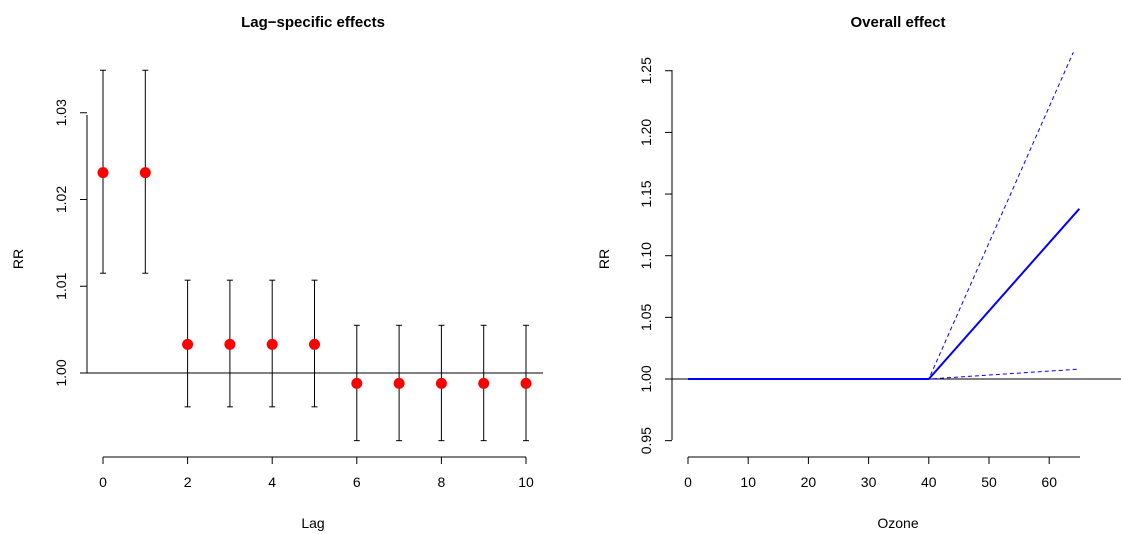  What do you see at coordinates (604, 259) in the screenshot?
I see `right-y-axis-label: RR` at bounding box center [604, 259].